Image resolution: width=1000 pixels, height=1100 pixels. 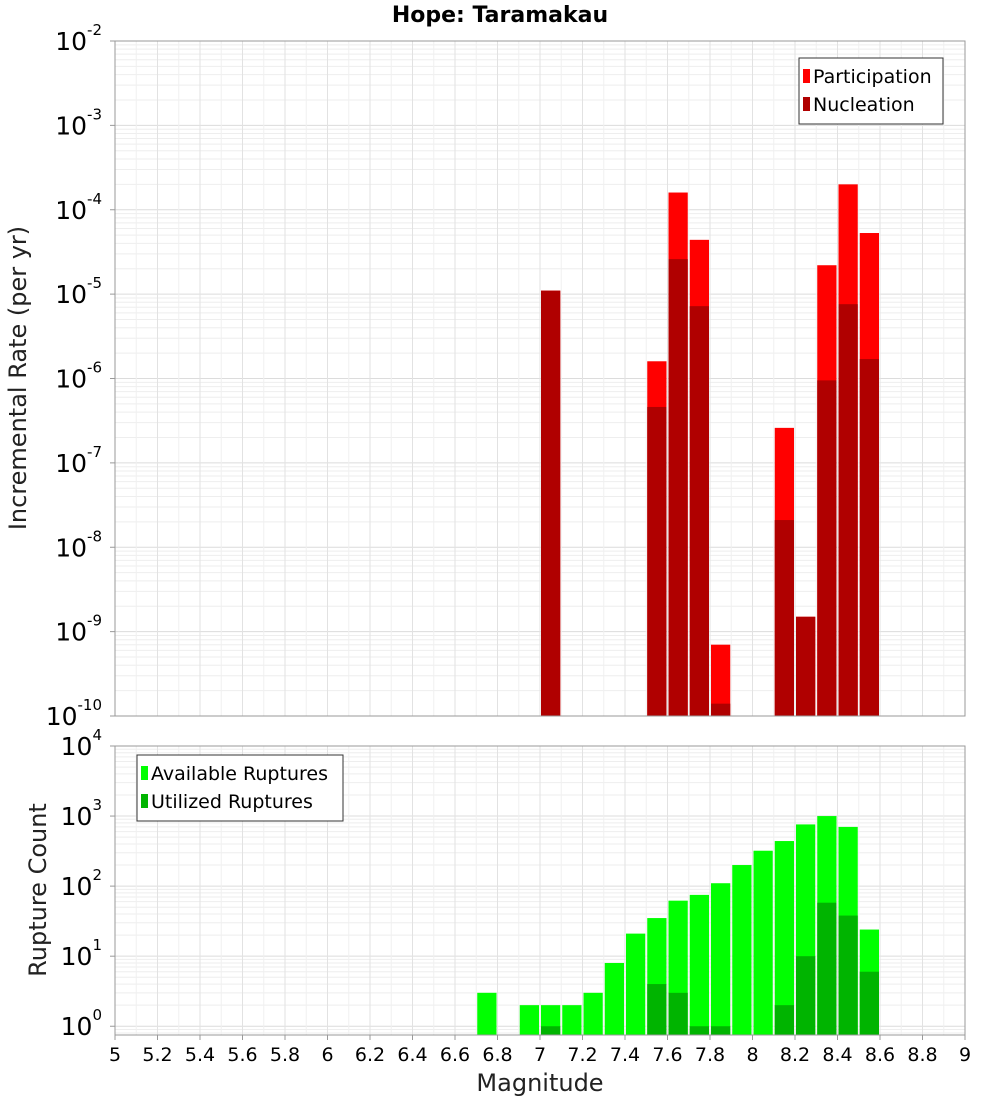 What do you see at coordinates (78, 460) in the screenshot?
I see `top-y-tick-label: 10⁻⁷` at bounding box center [78, 460].